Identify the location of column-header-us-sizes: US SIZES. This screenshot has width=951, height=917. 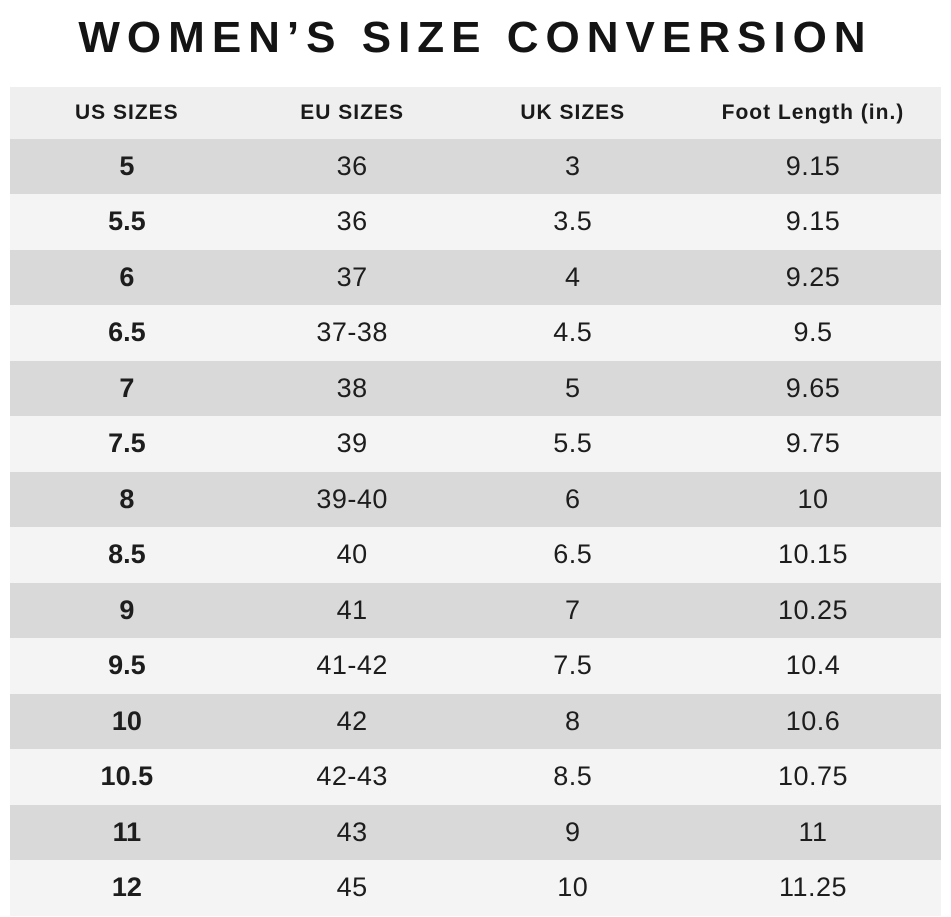
(127, 112).